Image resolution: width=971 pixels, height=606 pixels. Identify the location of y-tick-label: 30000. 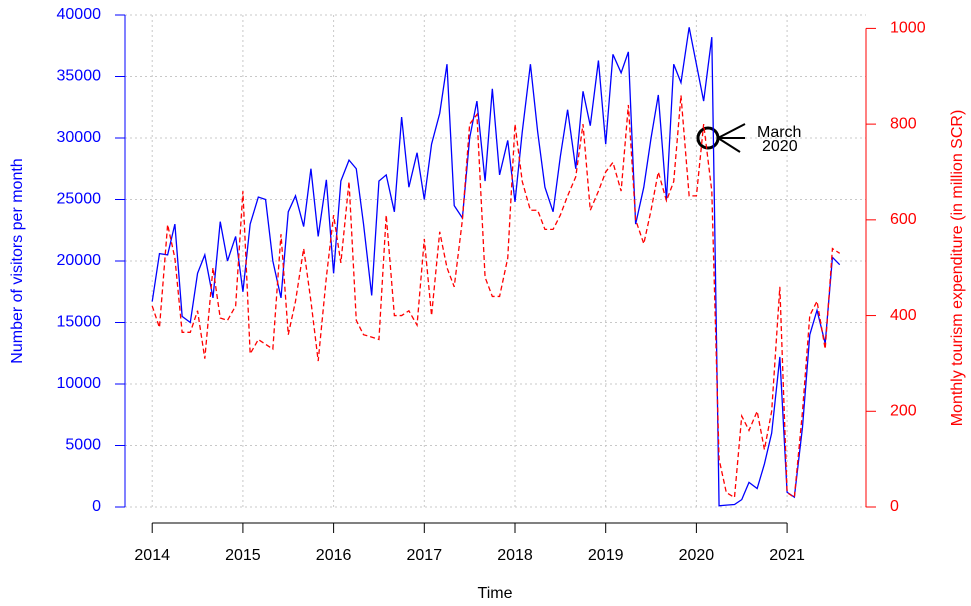
(79, 137).